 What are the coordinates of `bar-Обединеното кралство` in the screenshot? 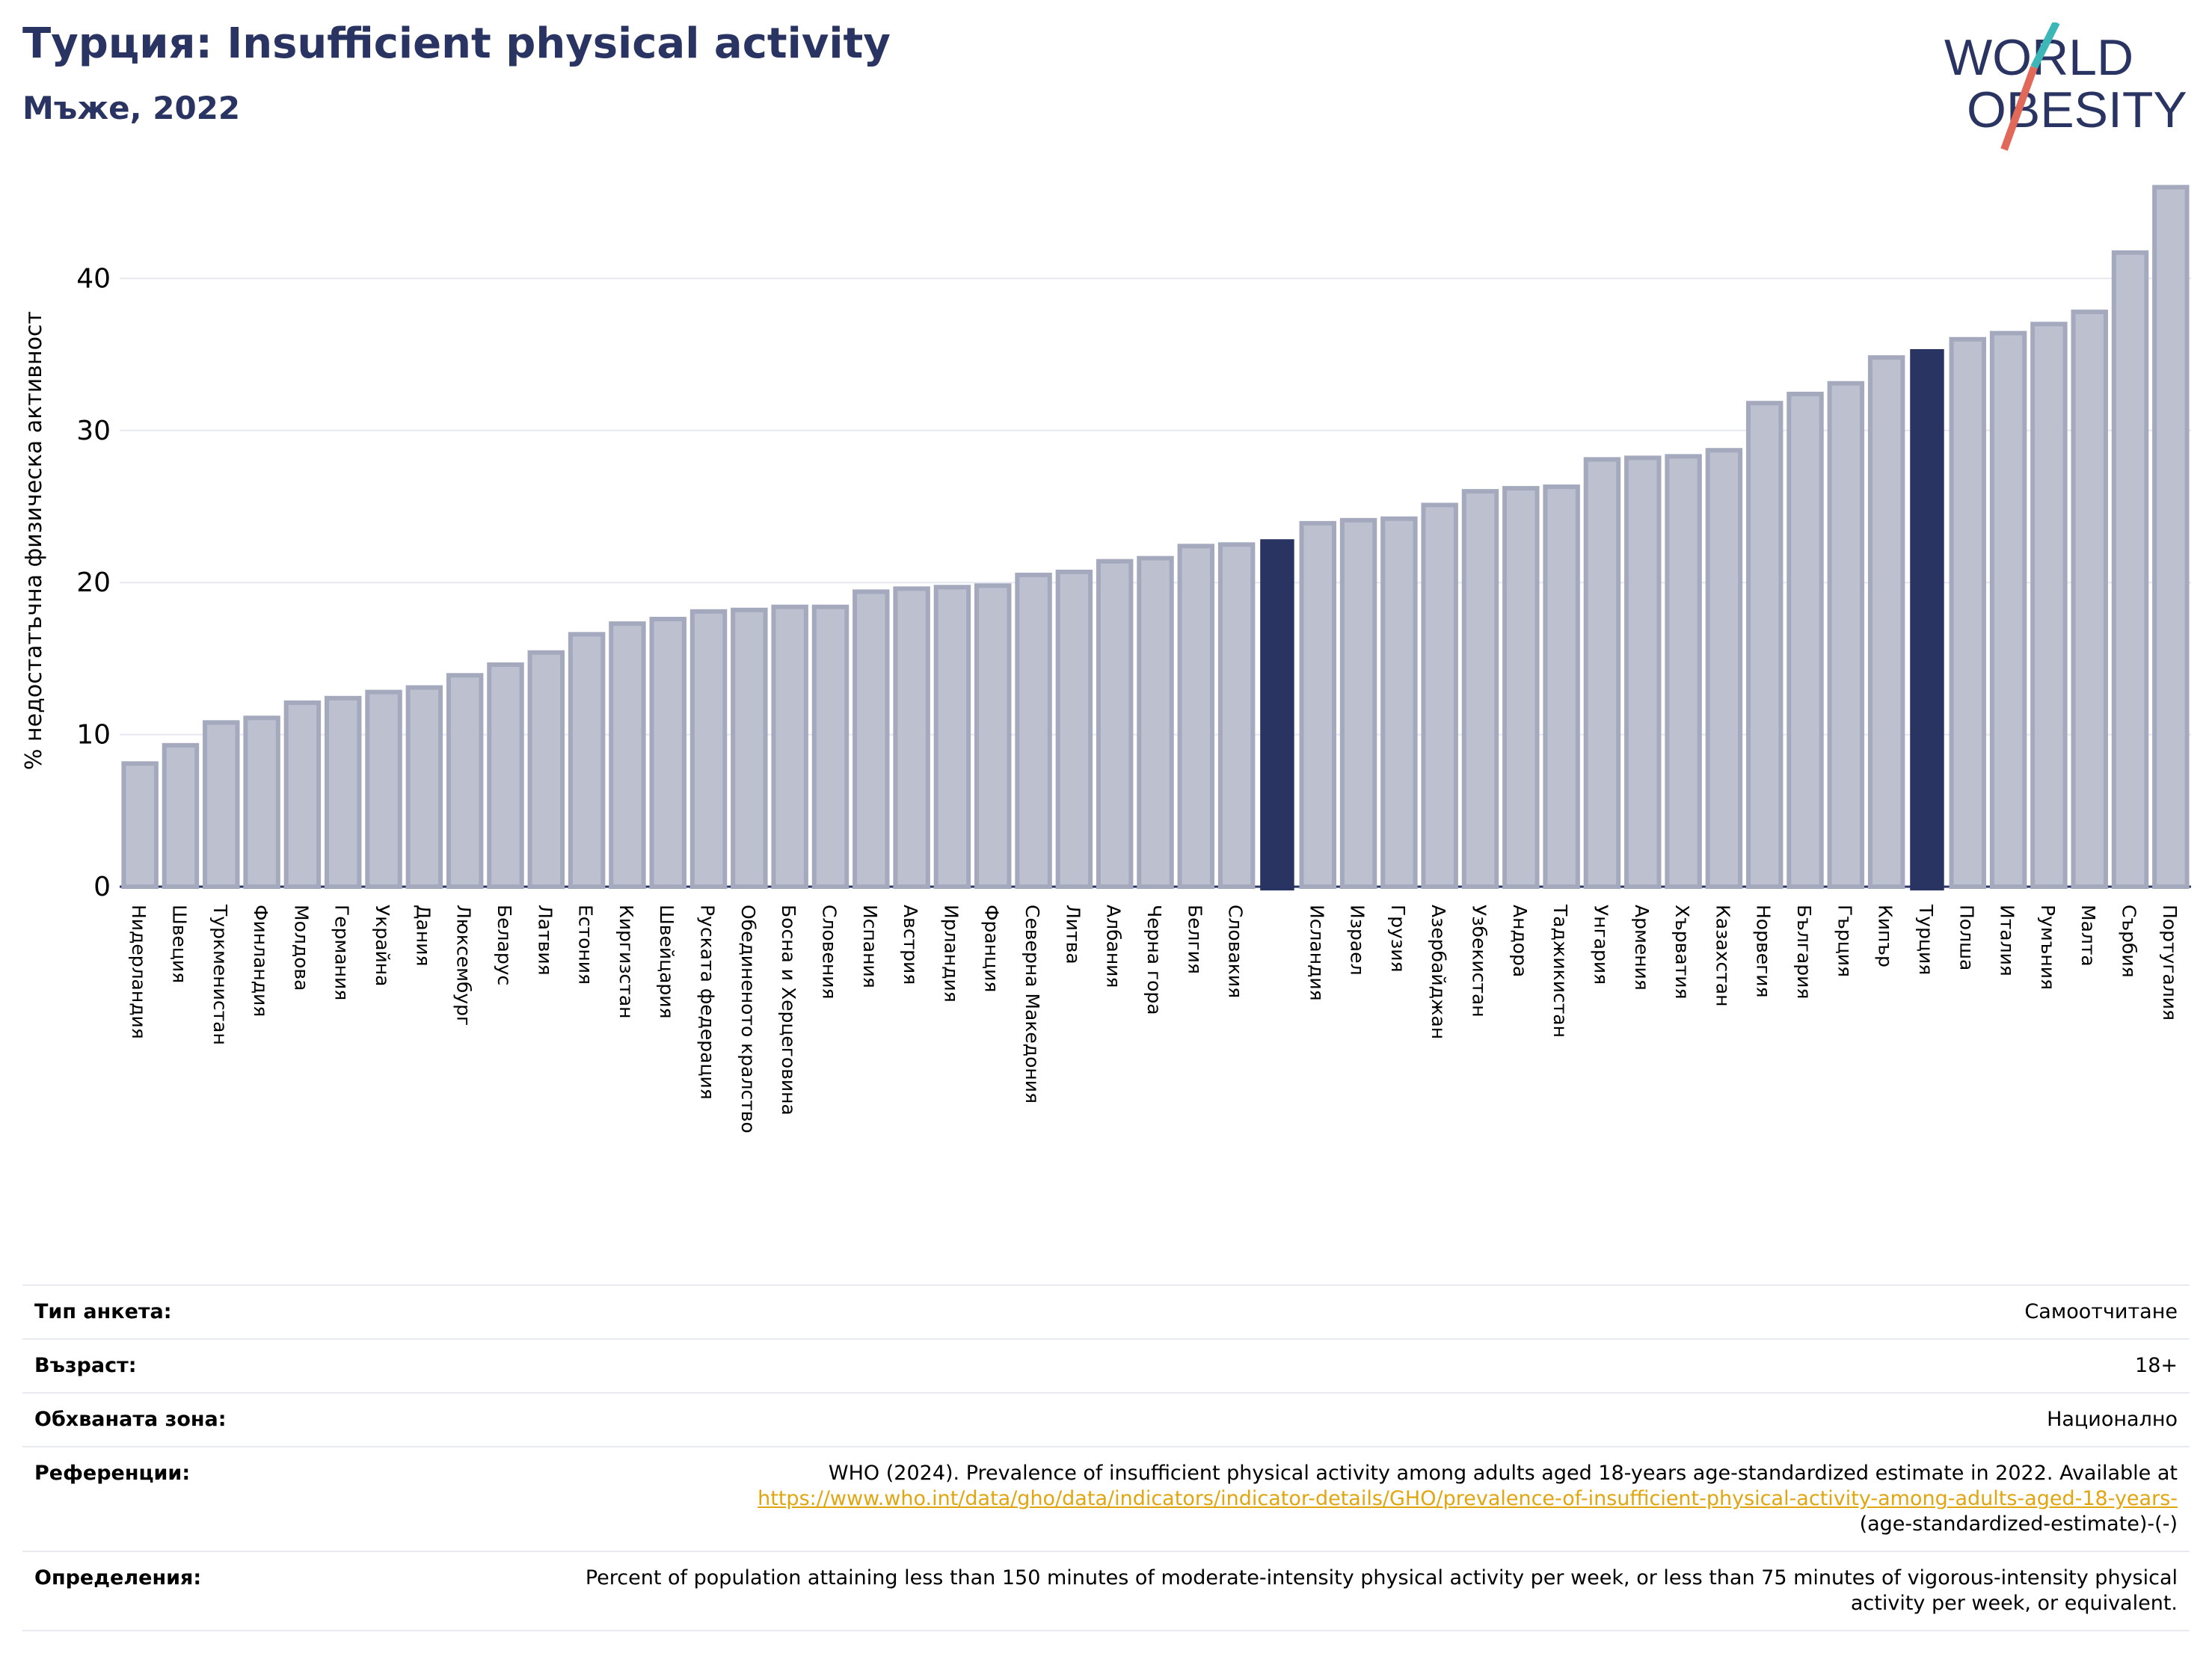 It's located at (749, 748).